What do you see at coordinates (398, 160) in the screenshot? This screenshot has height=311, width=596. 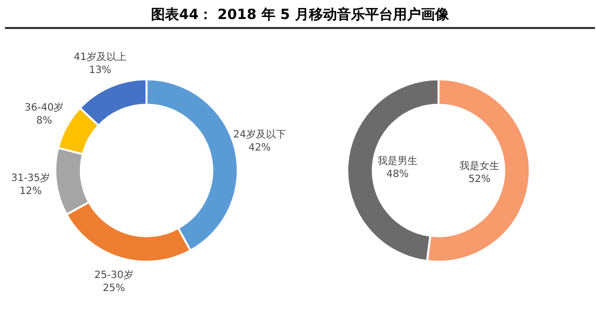 I see `slice-label: 我是男生` at bounding box center [398, 160].